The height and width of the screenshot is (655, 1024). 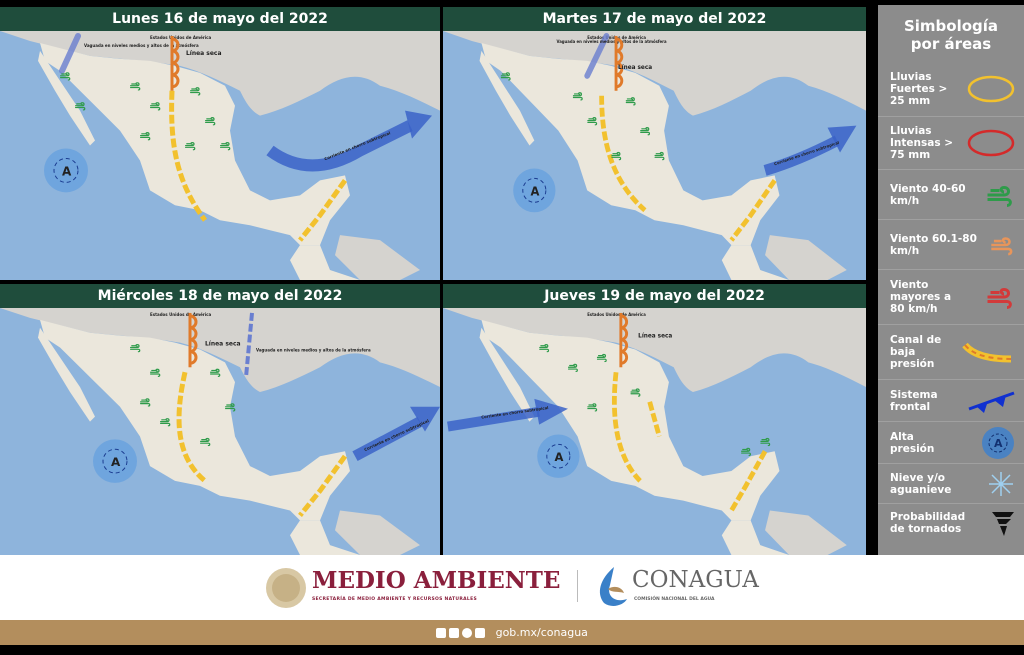 What do you see at coordinates (991, 88) in the screenshot?
I see `yellow-ellipse-icon` at bounding box center [991, 88].